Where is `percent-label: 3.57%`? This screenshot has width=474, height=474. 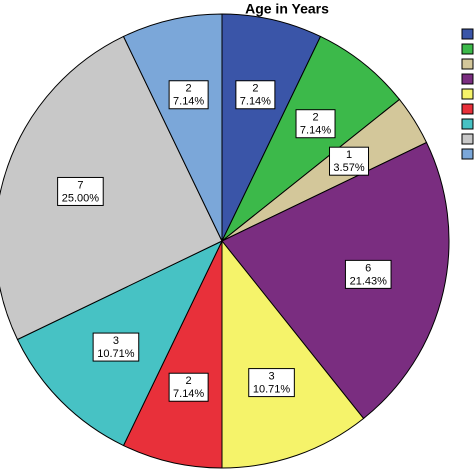
percent-label: 3.57% is located at coordinates (348, 168).